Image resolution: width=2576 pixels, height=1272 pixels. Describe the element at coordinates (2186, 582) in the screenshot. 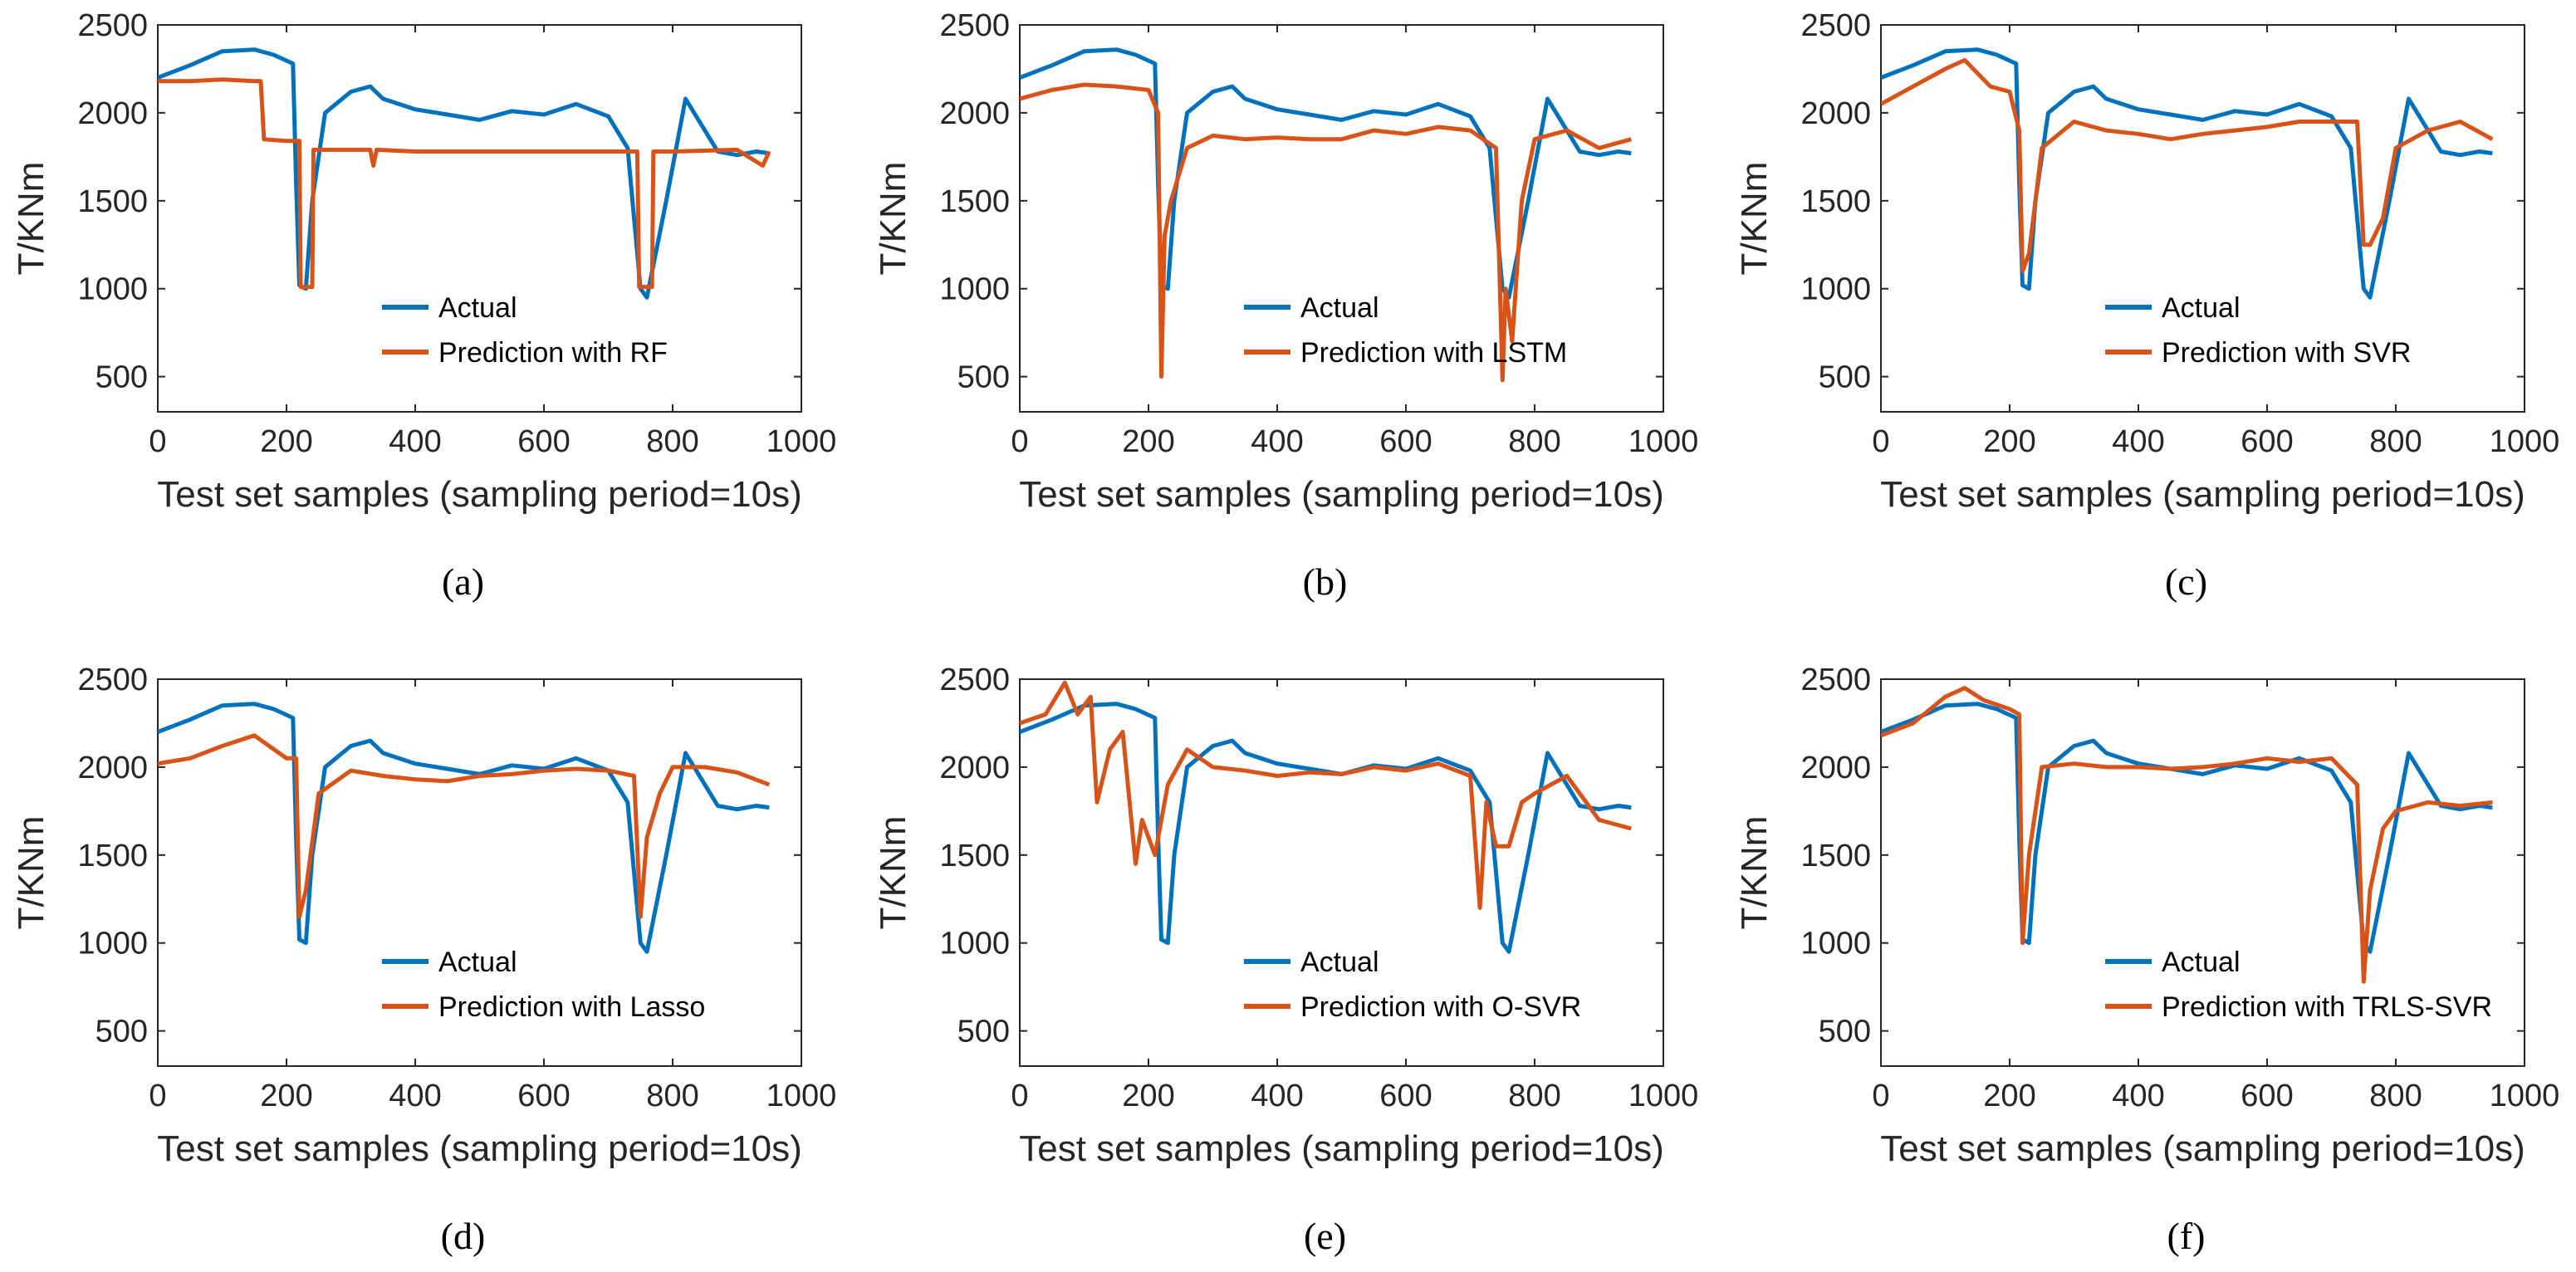

I see `panel-label: (c)` at that location.